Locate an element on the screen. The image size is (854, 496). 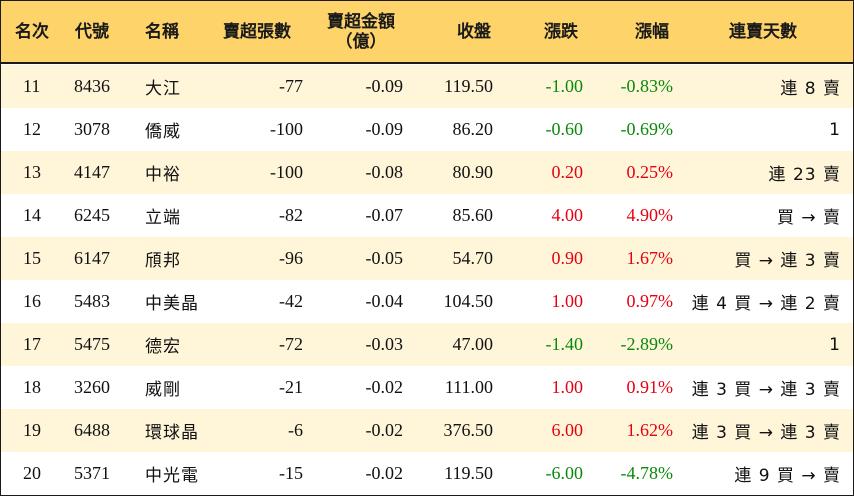
cell-sell-streak: 連 23 賣 is located at coordinates (804, 175).